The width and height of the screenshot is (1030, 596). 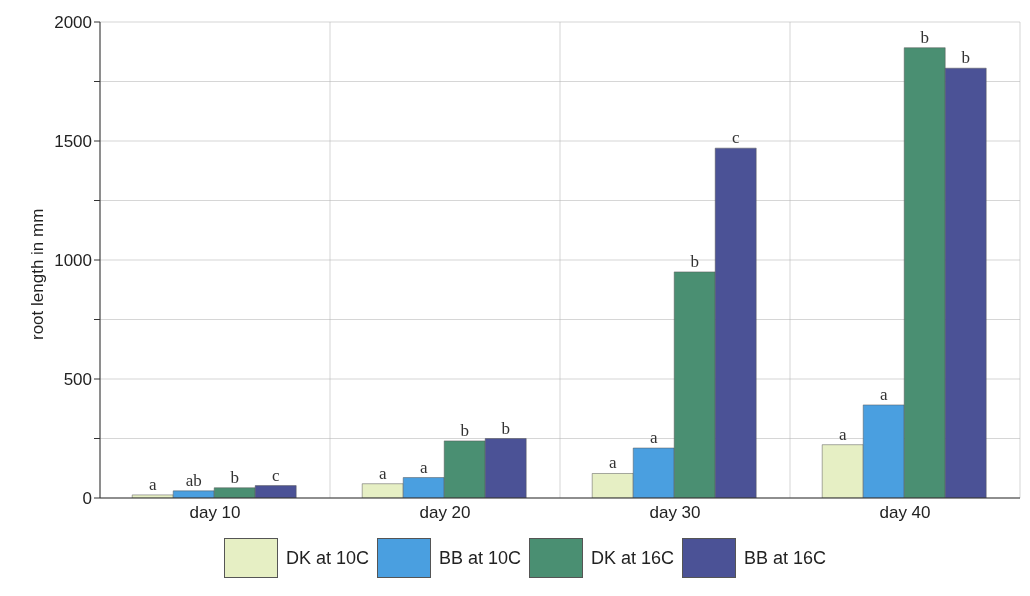 What do you see at coordinates (77, 380) in the screenshot?
I see `y-tick-label: 500` at bounding box center [77, 380].